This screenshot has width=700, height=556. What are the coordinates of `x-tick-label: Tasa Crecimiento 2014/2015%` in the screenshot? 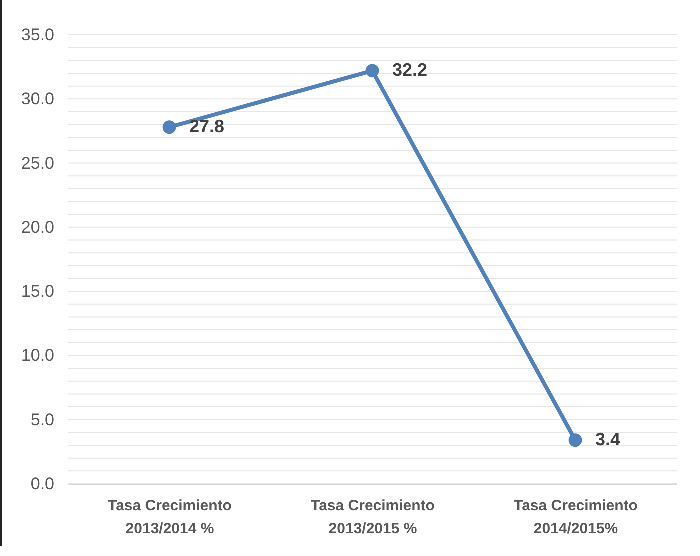 It's located at (576, 518).